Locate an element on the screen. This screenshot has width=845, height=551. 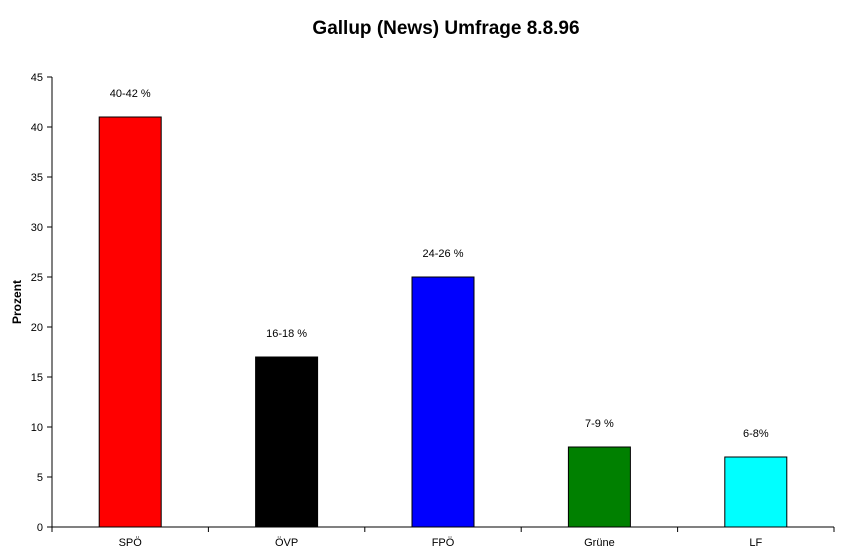
y-tick-label: 10 is located at coordinates (37, 428).